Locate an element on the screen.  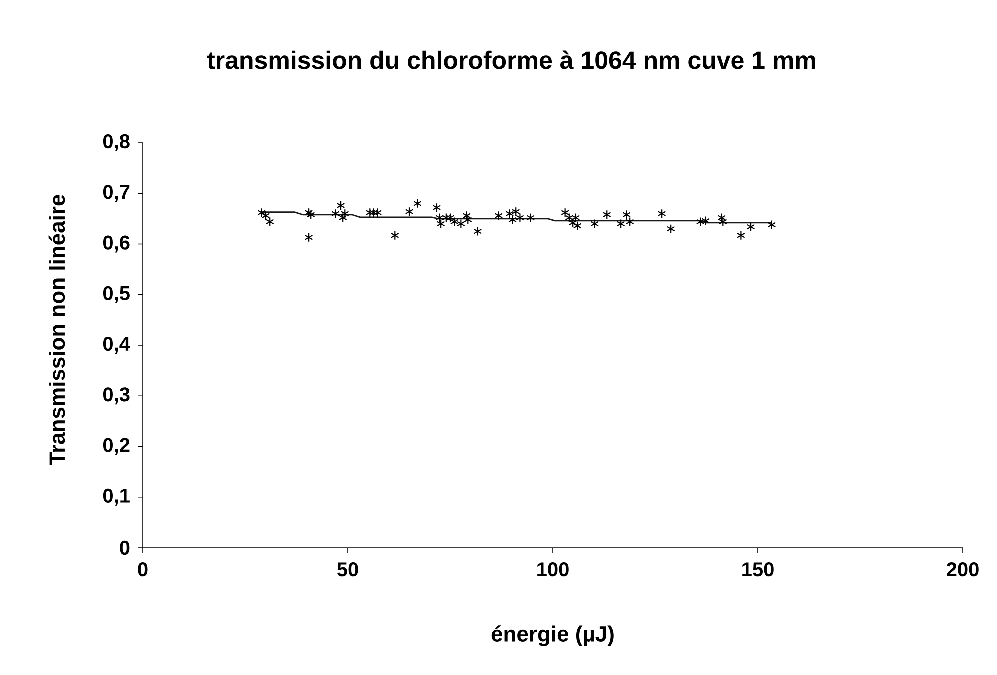
y-tick-label: 0,7 is located at coordinates (116, 193).